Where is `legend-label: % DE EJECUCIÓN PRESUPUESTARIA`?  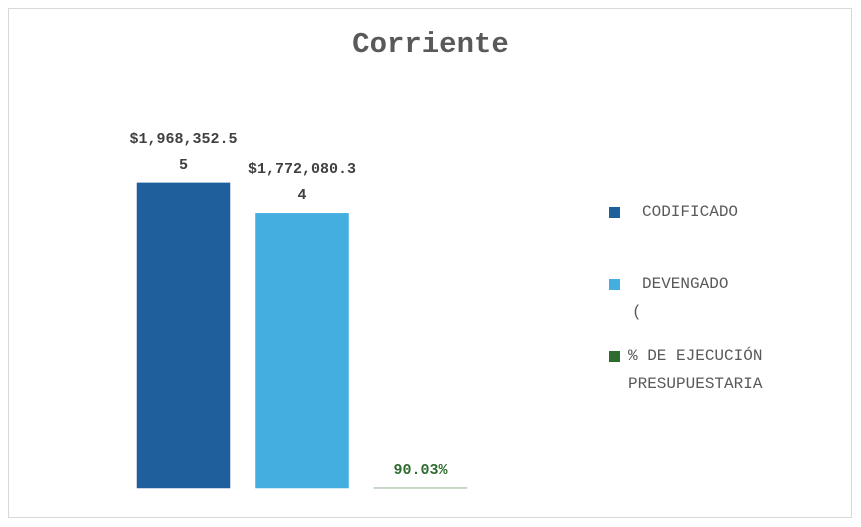 legend-label: % DE EJECUCIÓN PRESUPUESTARIA is located at coordinates (695, 370).